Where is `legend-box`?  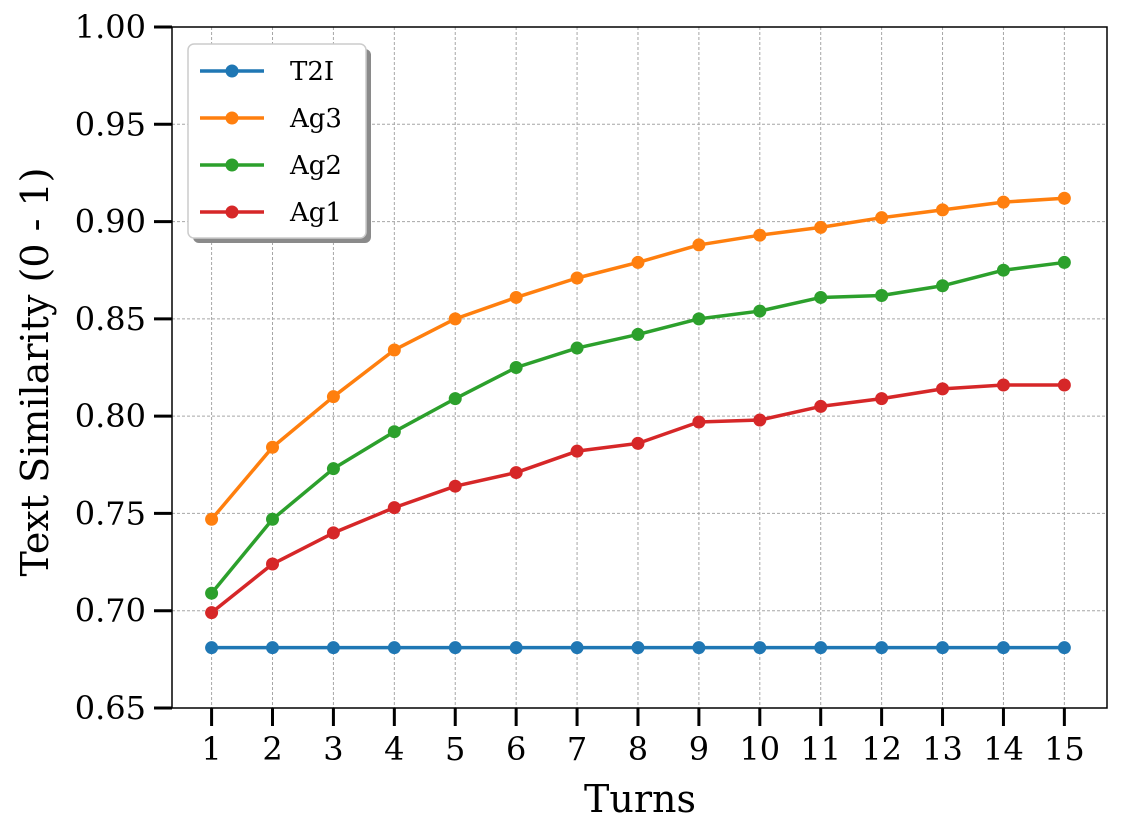 legend-box is located at coordinates (277, 141).